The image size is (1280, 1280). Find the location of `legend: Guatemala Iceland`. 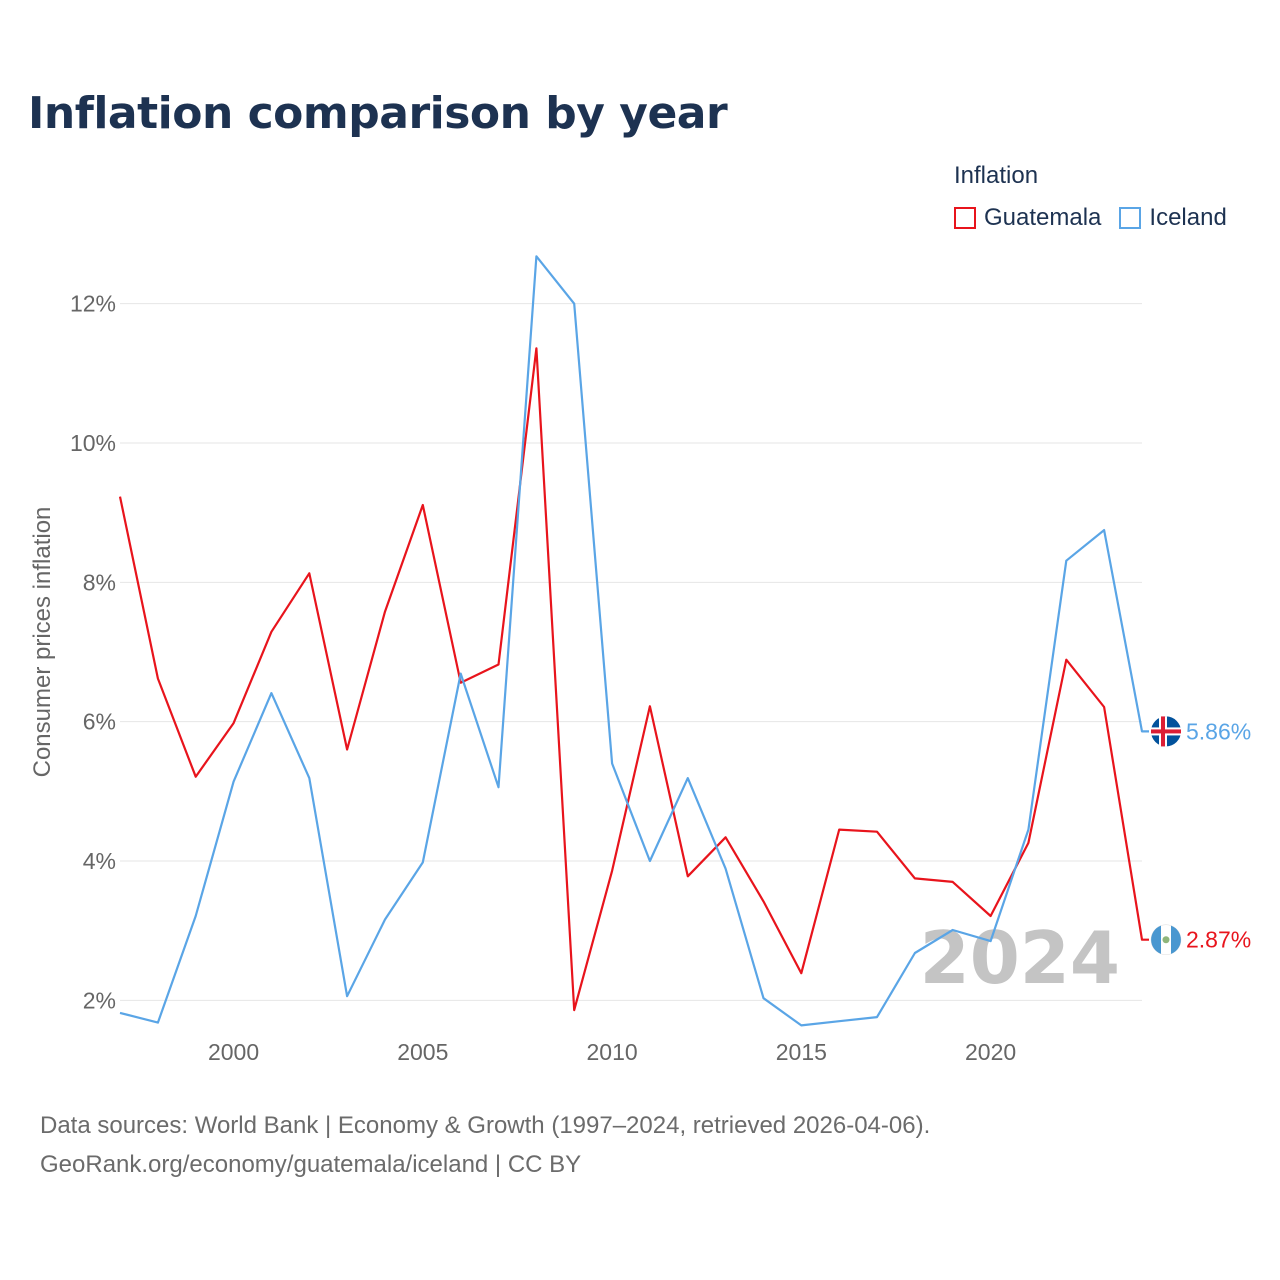

legend: Guatemala Iceland is located at coordinates (1099, 218).